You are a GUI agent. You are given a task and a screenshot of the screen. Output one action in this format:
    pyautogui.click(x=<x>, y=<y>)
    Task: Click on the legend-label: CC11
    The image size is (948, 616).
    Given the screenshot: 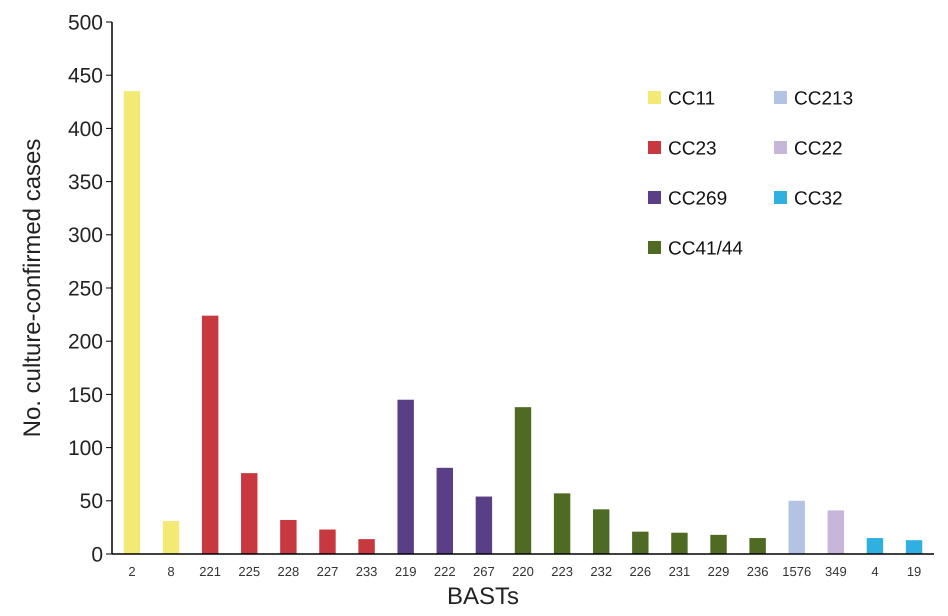 What is the action you would take?
    pyautogui.click(x=692, y=99)
    